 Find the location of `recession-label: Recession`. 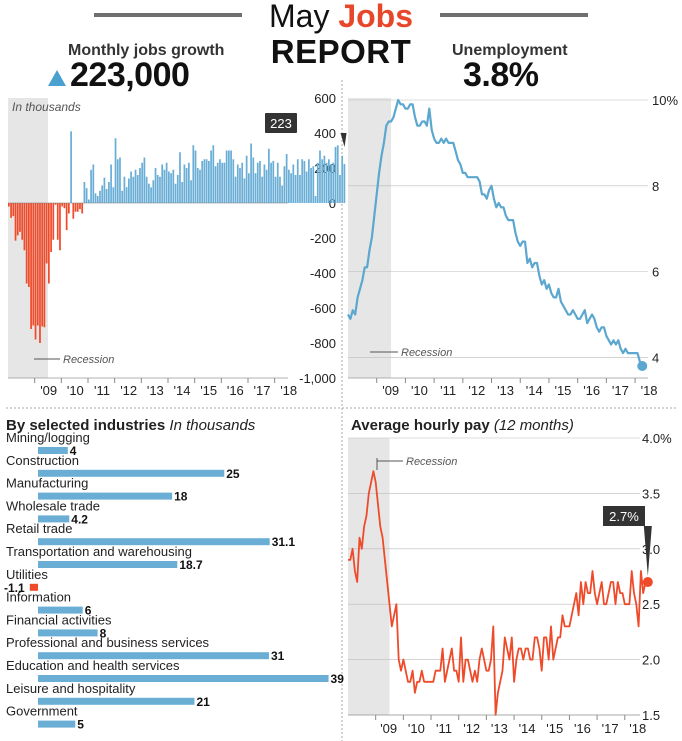

recession-label: Recession is located at coordinates (88, 360).